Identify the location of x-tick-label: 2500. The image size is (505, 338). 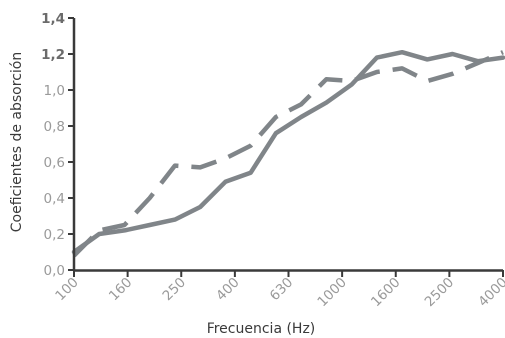
(440, 293).